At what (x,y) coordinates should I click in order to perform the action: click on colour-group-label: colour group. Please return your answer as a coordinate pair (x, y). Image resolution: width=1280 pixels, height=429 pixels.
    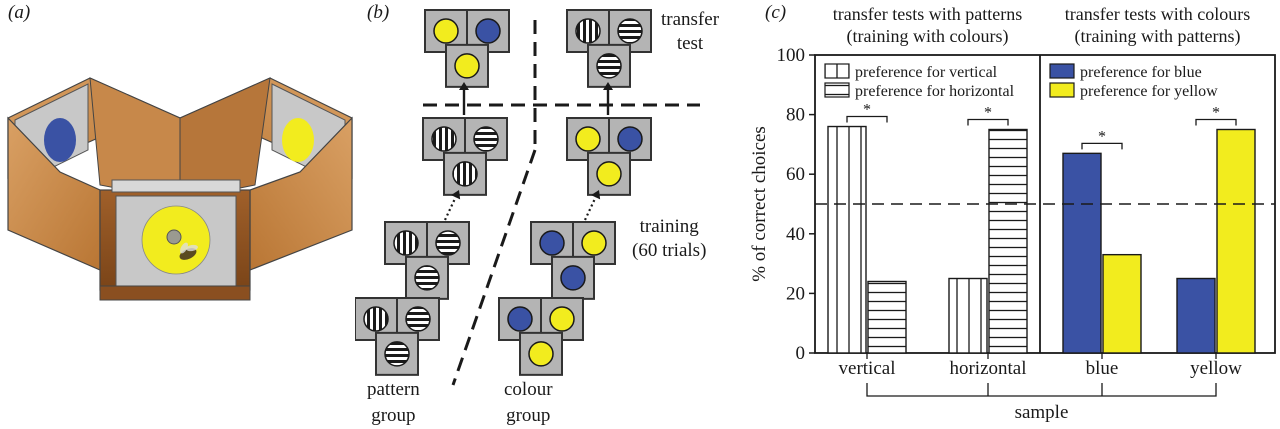
    Looking at the image, I should click on (528, 403).